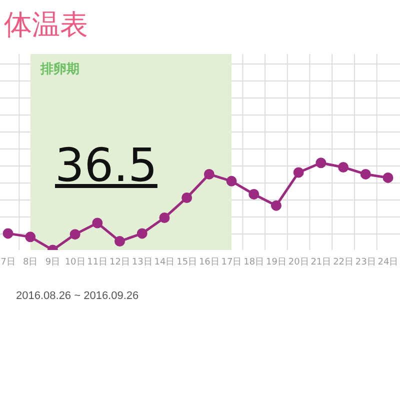 This screenshot has height=400, width=400. What do you see at coordinates (187, 262) in the screenshot?
I see `x-tick-label: 15日` at bounding box center [187, 262].